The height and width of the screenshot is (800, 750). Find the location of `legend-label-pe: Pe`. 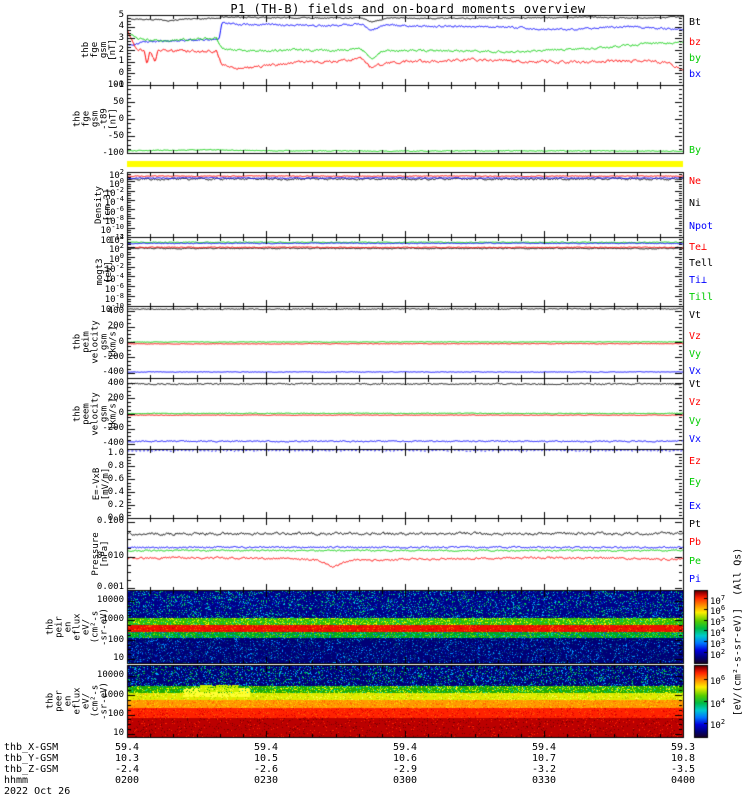

legend-label-pe: Pe is located at coordinates (695, 561).